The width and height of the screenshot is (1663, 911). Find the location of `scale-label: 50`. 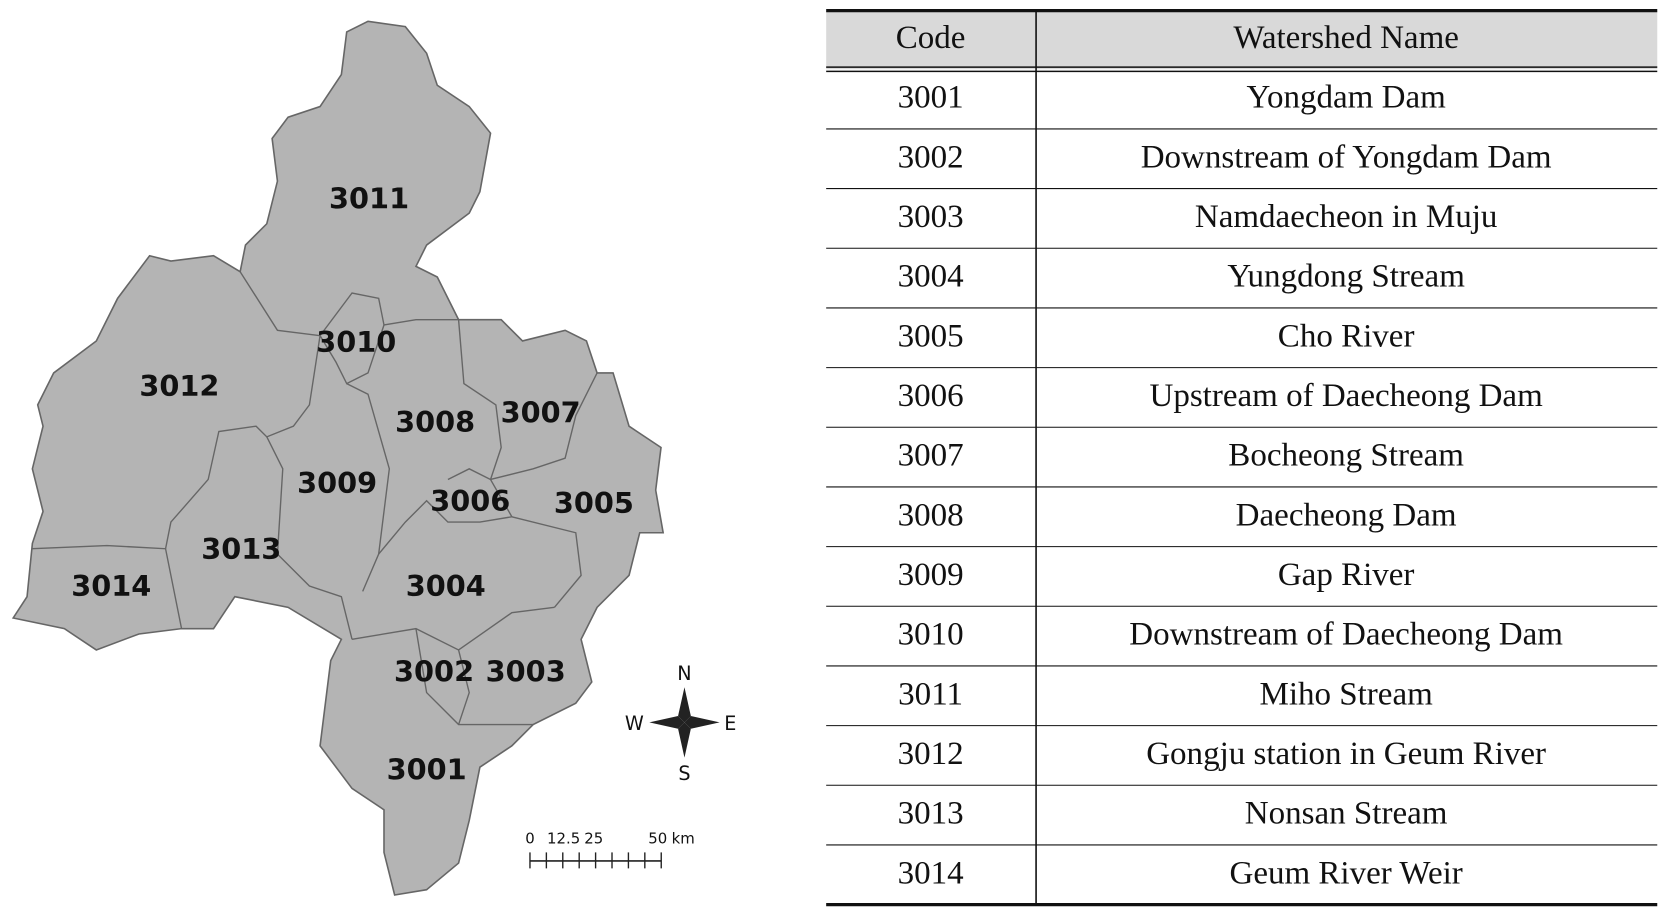

scale-label: 50 is located at coordinates (657, 839).